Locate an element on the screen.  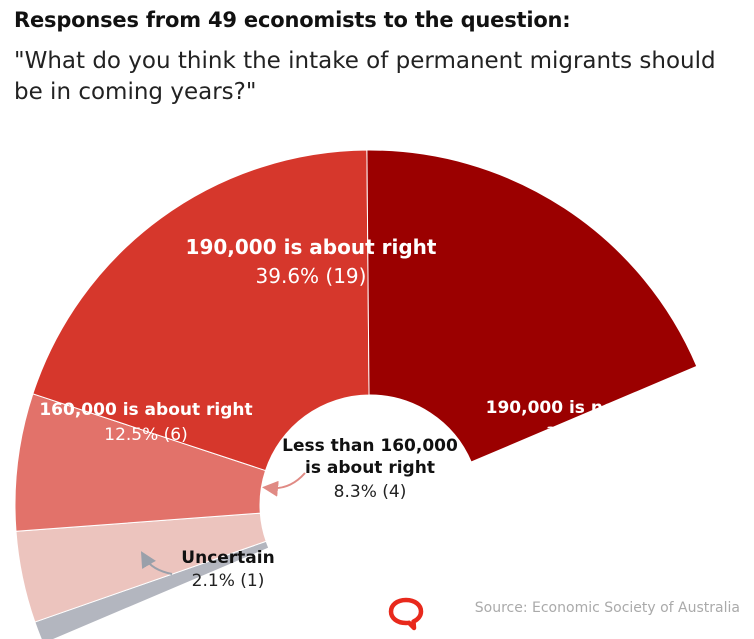
label-190k-right: 190,000 is about right is located at coordinates (311, 247).